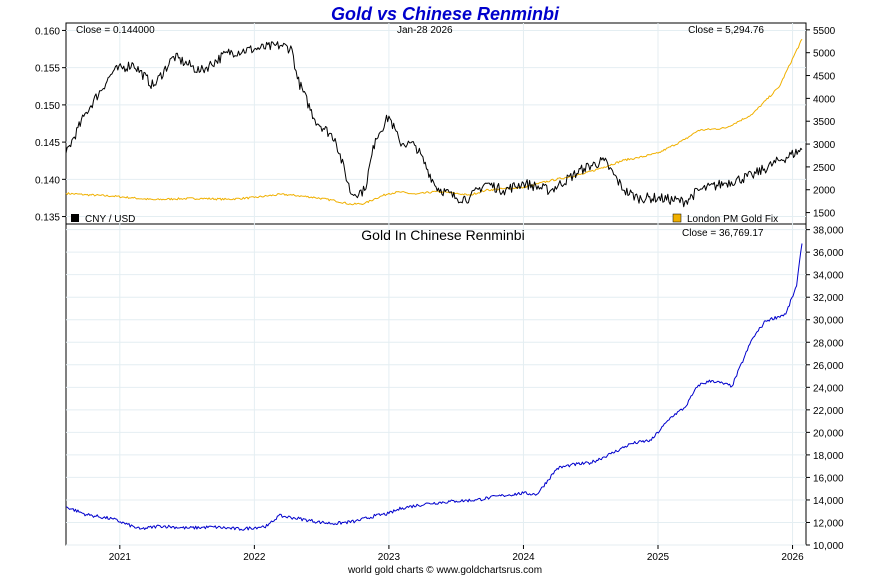  Describe the element at coordinates (254, 557) in the screenshot. I see `x-tick-label: 2022` at that location.